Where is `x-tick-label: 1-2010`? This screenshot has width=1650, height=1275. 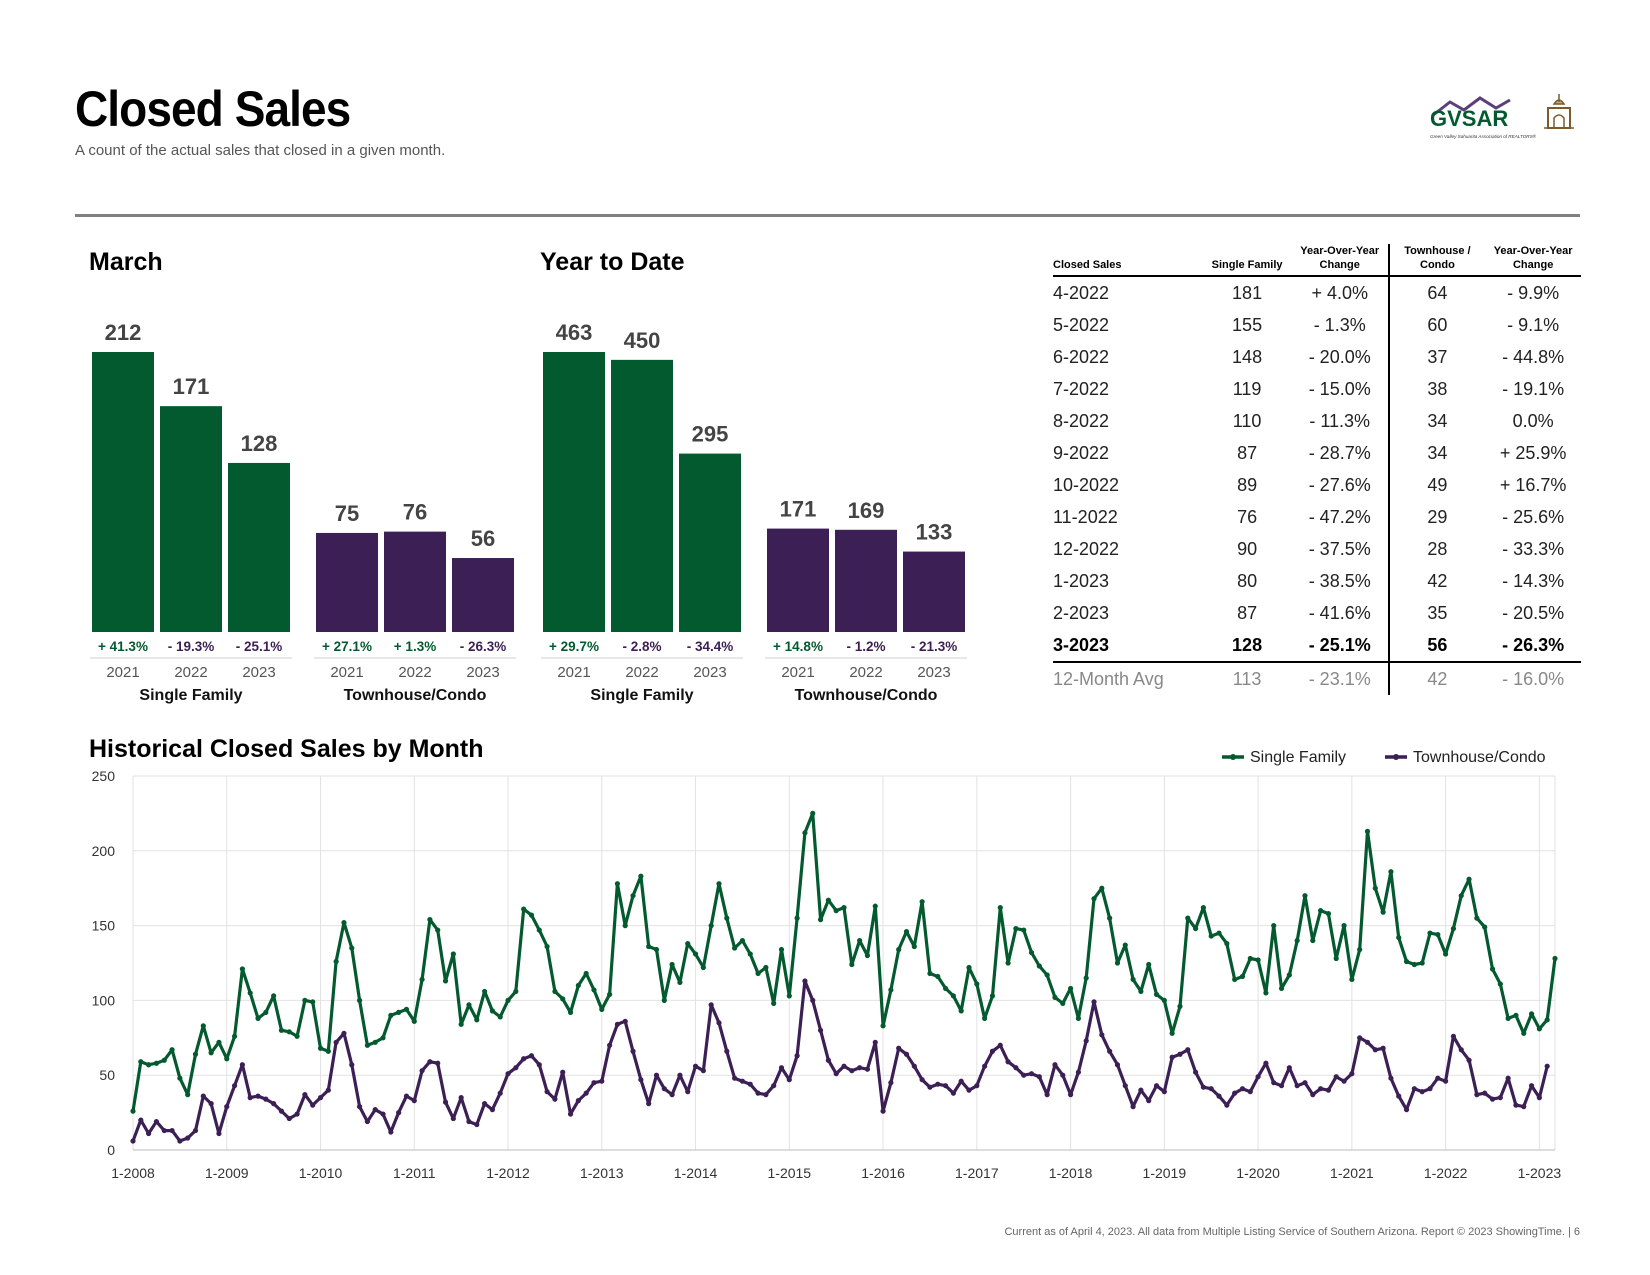
x-tick-label: 1-2010 is located at coordinates (321, 1173).